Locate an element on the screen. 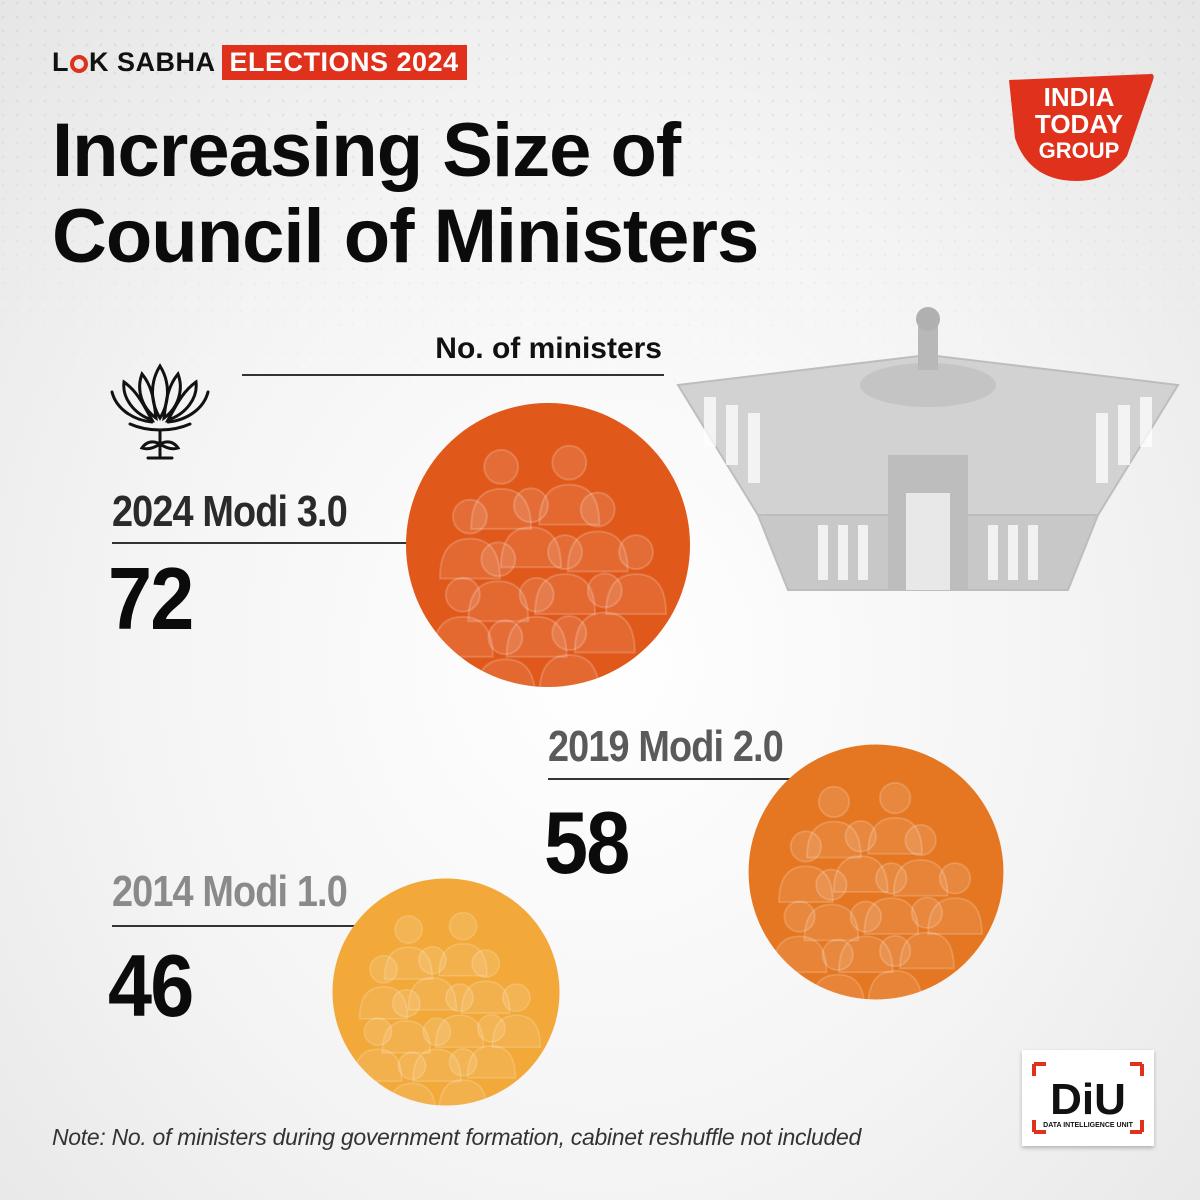 Image resolution: width=1200 pixels, height=1200 pixels. brand-o-ring-icon is located at coordinates (79, 63).